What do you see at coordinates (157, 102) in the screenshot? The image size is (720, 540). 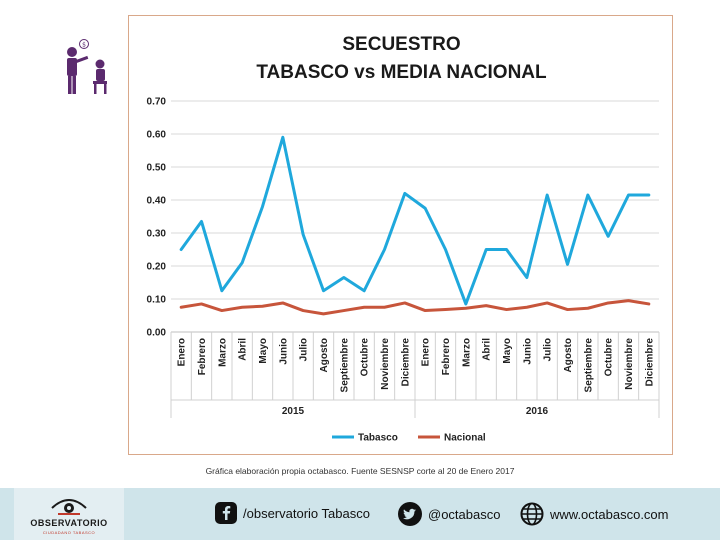 I see `y-tick-label: 0.70` at bounding box center [157, 102].